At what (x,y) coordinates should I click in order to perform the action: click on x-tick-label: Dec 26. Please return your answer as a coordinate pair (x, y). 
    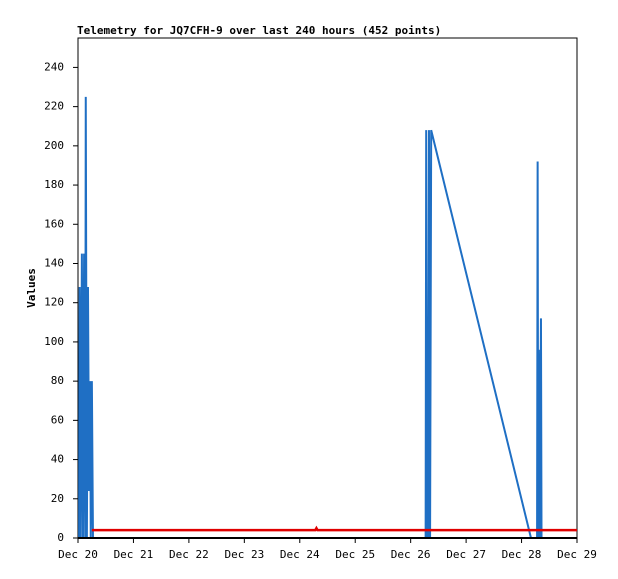
    Looking at the image, I should click on (411, 554).